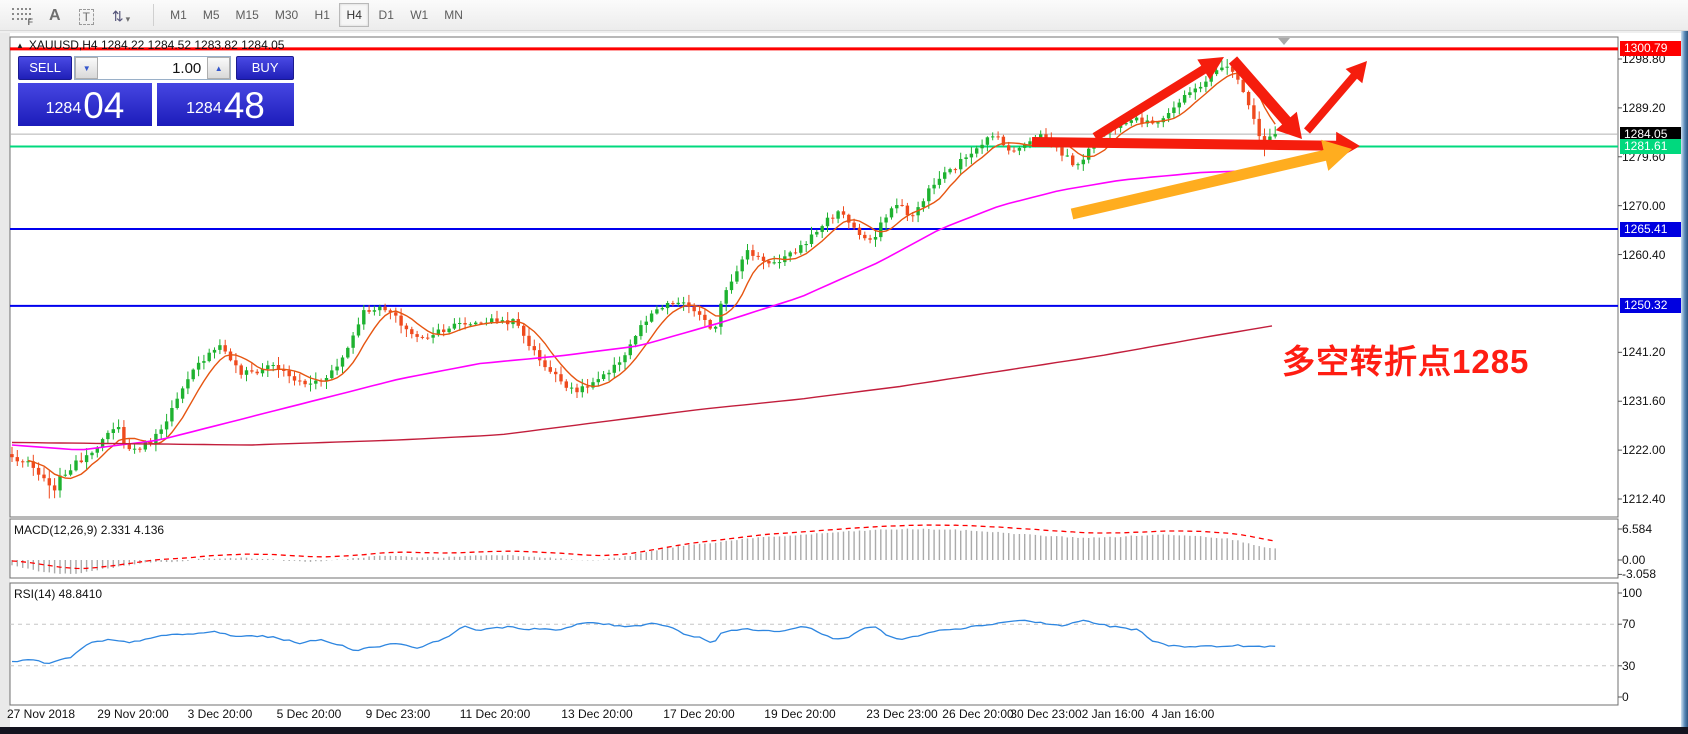  Describe the element at coordinates (1644, 206) in the screenshot. I see `price-axis-label: 1270.00` at that location.